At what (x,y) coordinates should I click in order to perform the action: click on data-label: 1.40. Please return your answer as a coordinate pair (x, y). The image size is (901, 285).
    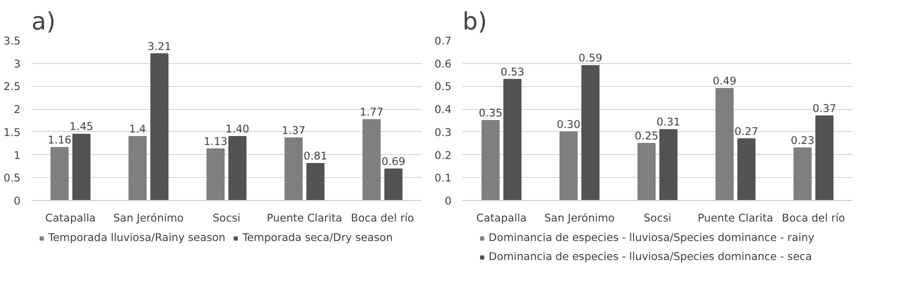
    Looking at the image, I should click on (238, 129).